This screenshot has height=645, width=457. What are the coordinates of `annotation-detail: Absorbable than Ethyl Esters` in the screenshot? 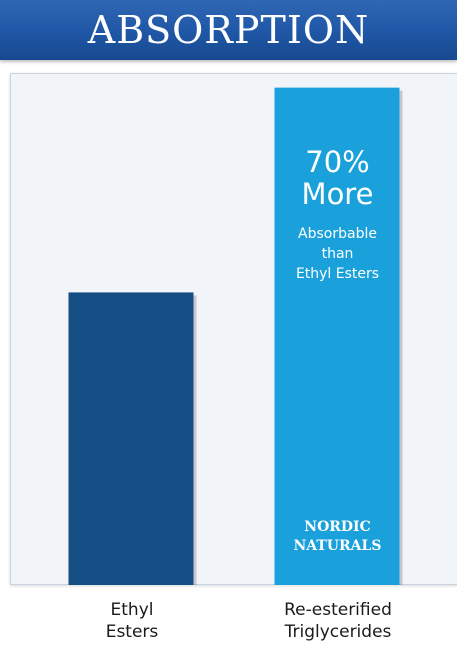 It's located at (337, 254).